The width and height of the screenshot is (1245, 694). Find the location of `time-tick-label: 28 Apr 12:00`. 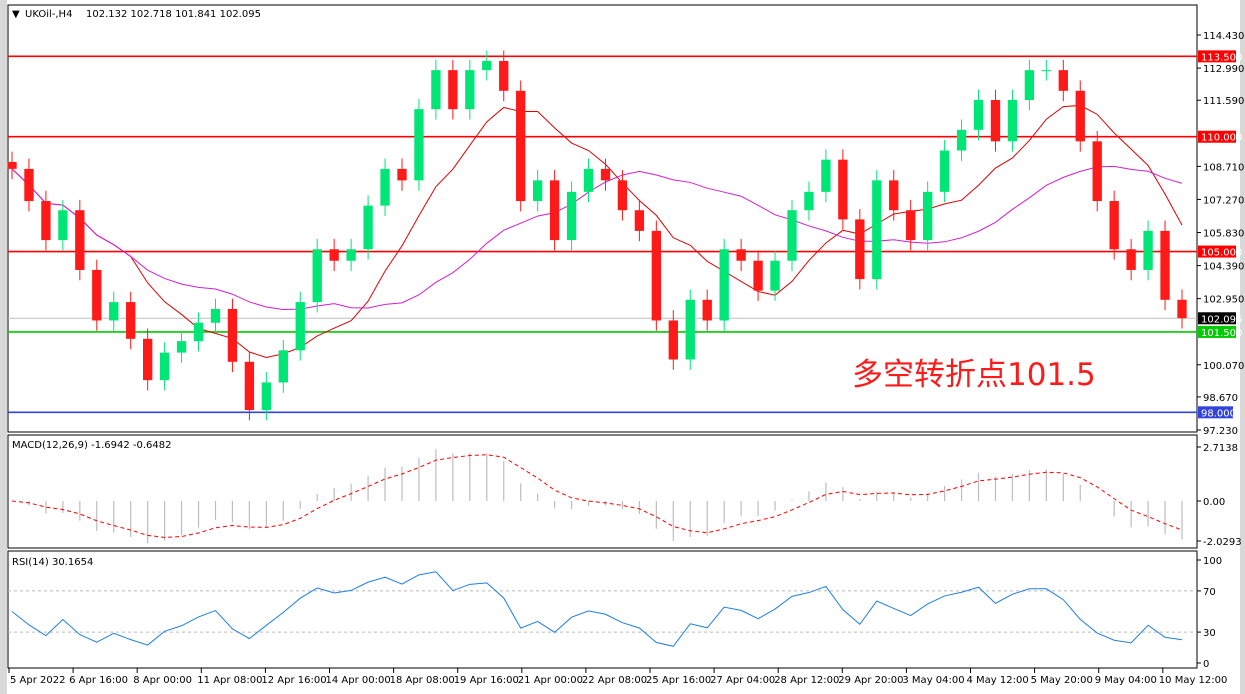

time-tick-label: 28 Apr 12:00 is located at coordinates (806, 680).